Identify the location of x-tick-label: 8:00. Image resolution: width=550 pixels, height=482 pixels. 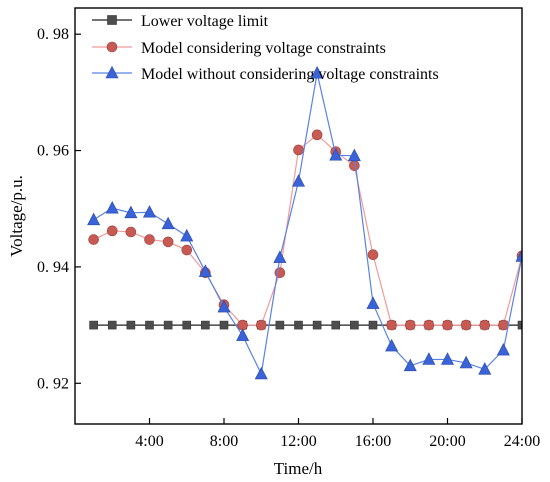
(224, 441).